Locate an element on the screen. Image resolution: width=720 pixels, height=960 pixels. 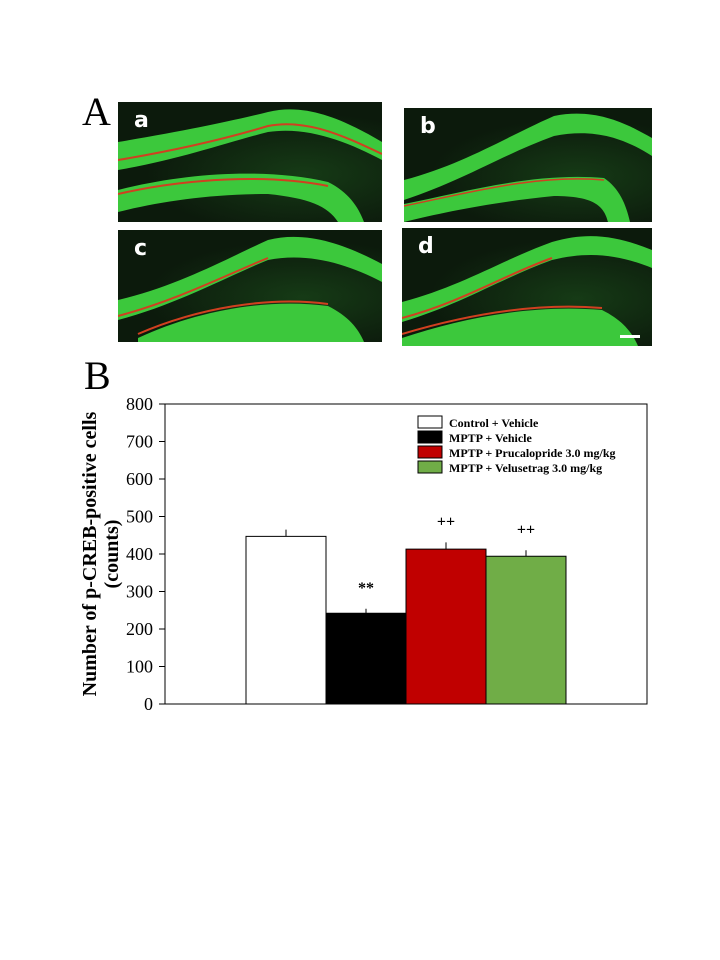
y-tick-label: 0 is located at coordinates (148, 704).